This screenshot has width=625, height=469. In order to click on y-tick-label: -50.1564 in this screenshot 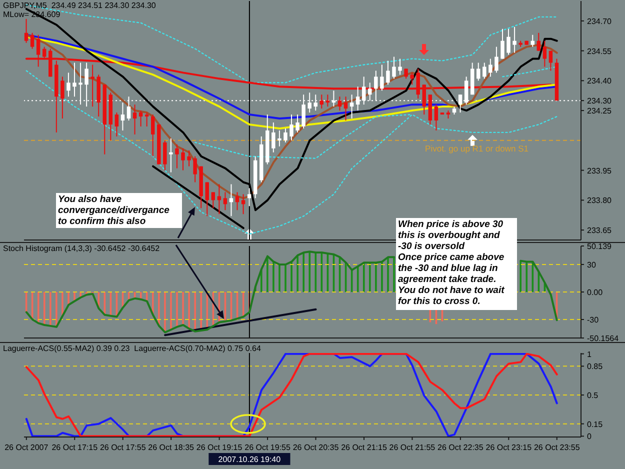, I will do `click(603, 338)`.